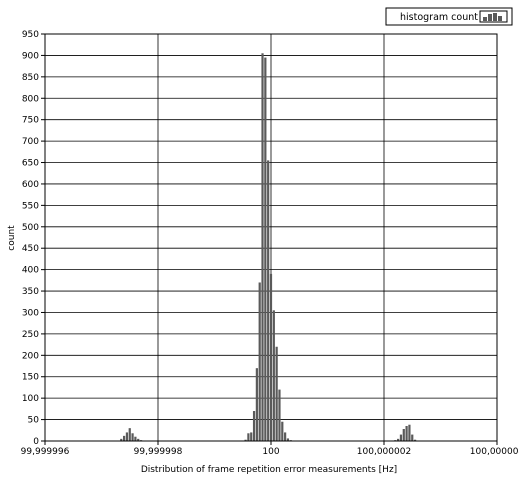 This screenshot has height=477, width=519. I want to click on x-tick-label: 100,000004, so click(494, 452).